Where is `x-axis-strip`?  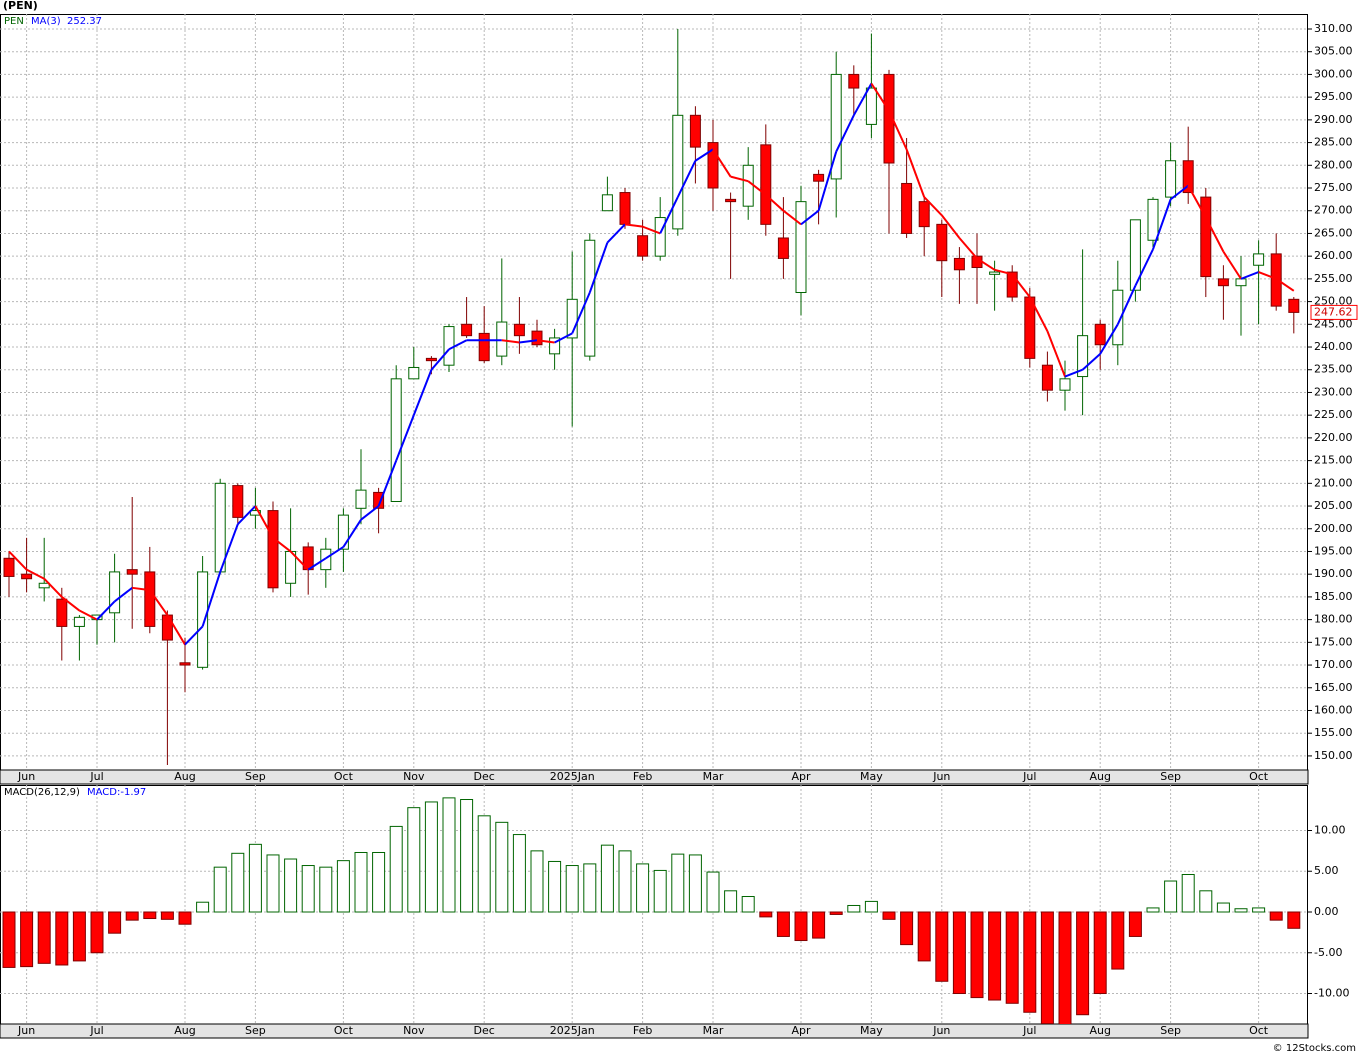 x-axis-strip is located at coordinates (654, 1031).